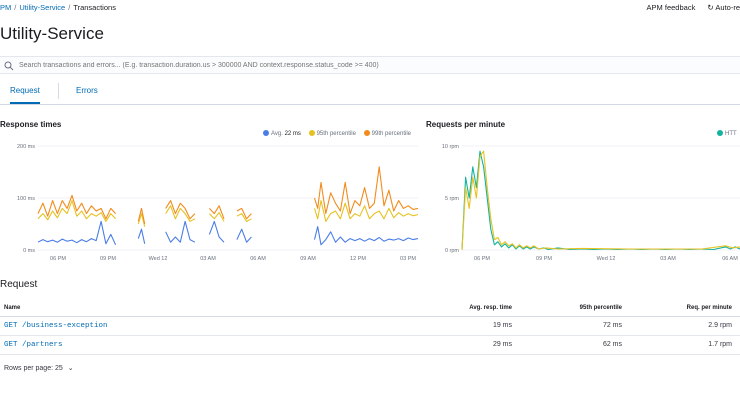  I want to click on legend-item-99th: 99th percentile, so click(385, 133).